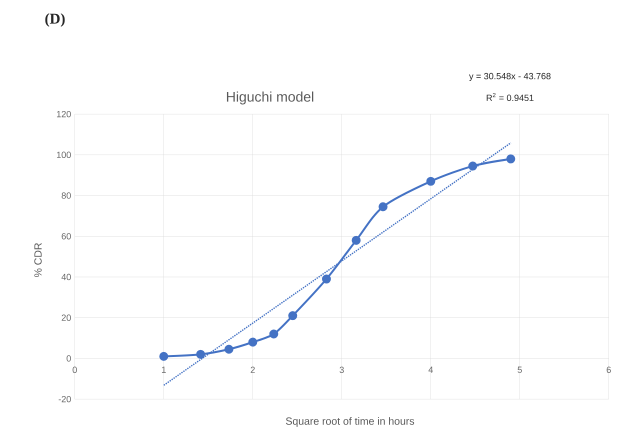  What do you see at coordinates (430, 369) in the screenshot?
I see `x-tick-label: 4` at bounding box center [430, 369].